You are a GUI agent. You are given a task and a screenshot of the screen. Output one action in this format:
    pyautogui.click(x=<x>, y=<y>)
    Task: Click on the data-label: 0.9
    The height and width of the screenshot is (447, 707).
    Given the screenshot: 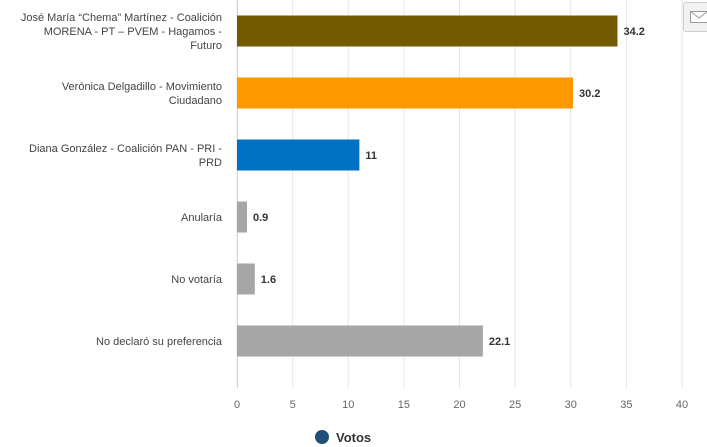 What is the action you would take?
    pyautogui.click(x=260, y=218)
    